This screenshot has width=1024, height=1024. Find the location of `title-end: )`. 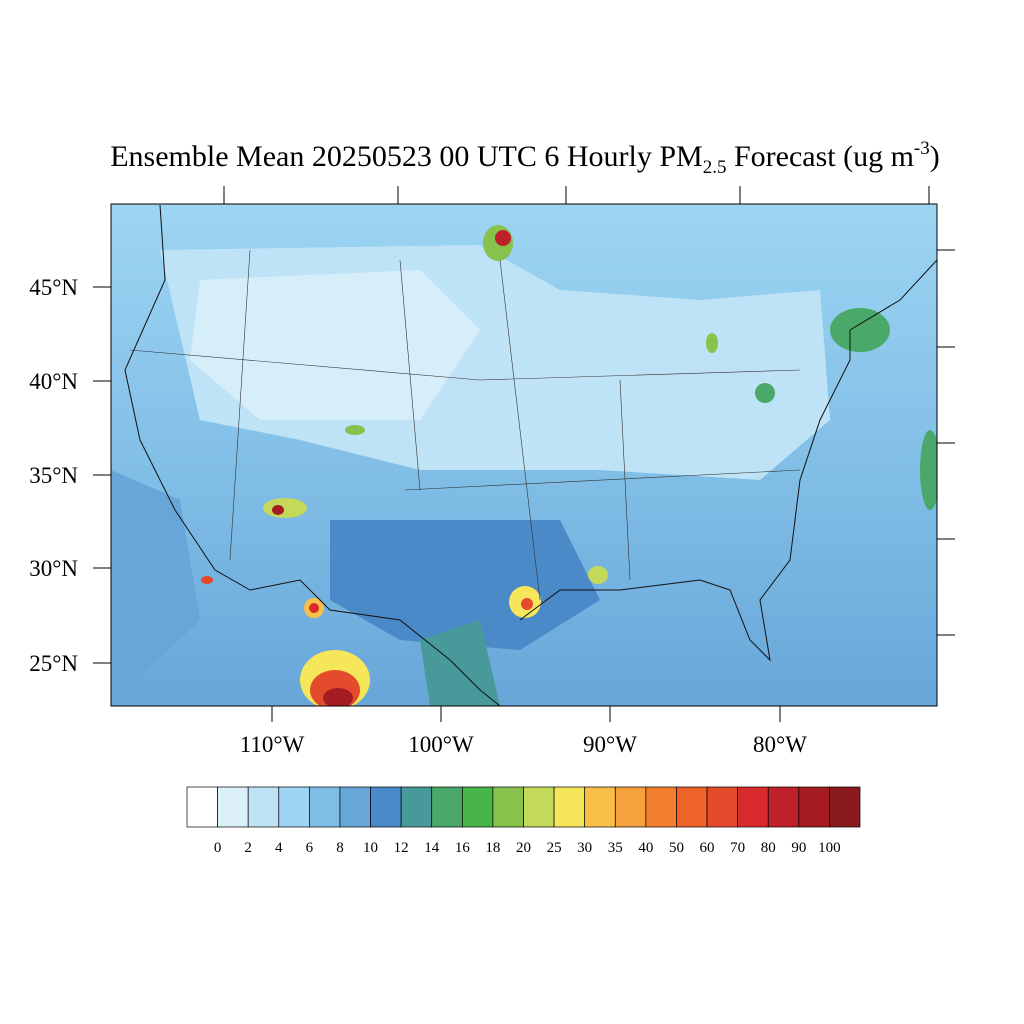

title-end: ) is located at coordinates (935, 156).